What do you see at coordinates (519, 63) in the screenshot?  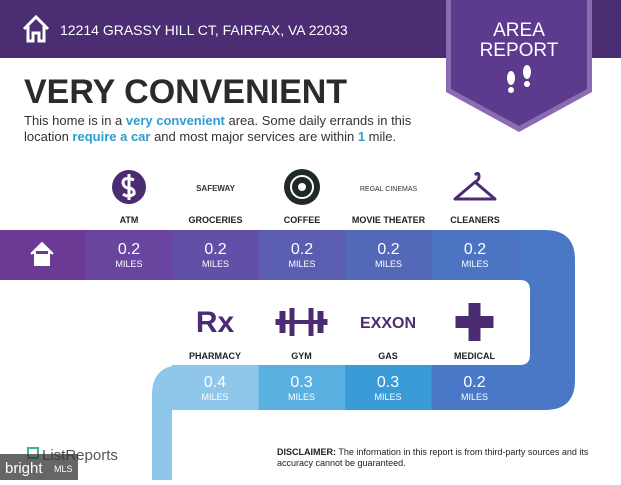 I see `badge` at bounding box center [519, 63].